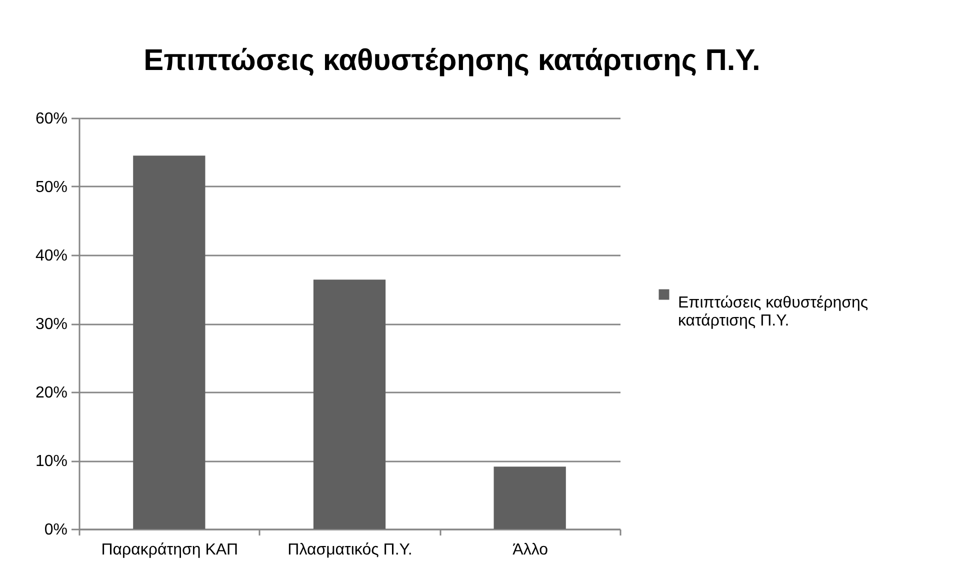  I want to click on x-tick-label: Παρακράτηση ΚΑΠ, so click(169, 550).